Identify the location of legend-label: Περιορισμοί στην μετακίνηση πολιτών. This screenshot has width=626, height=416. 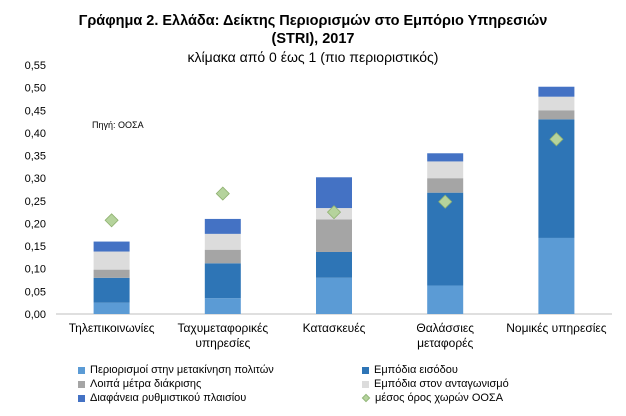
(182, 370).